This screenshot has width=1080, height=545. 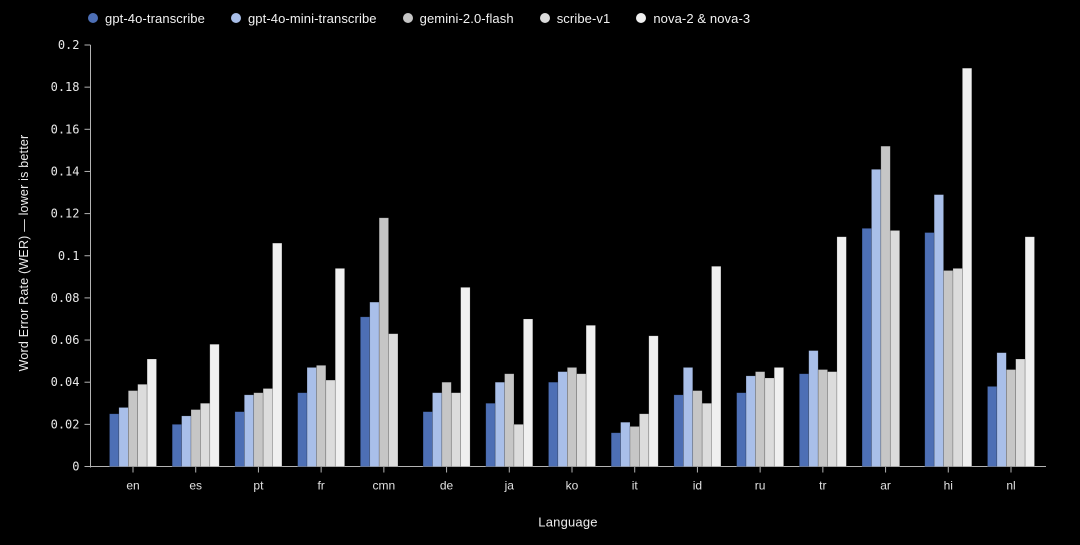 What do you see at coordinates (509, 486) in the screenshot?
I see `x-tick-label: ja` at bounding box center [509, 486].